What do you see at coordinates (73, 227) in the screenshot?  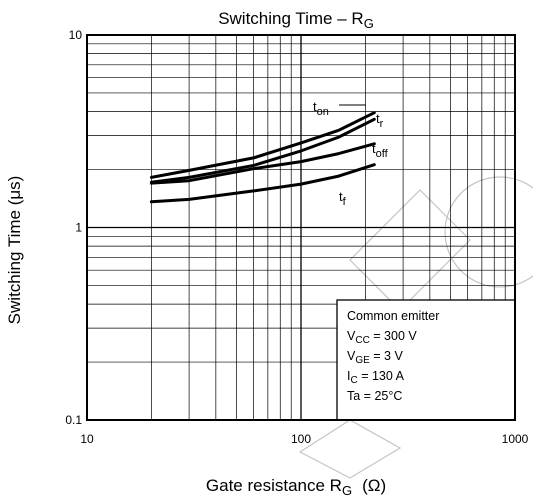 I see `y-tick-labels: 10 1 0.1` at bounding box center [73, 227].